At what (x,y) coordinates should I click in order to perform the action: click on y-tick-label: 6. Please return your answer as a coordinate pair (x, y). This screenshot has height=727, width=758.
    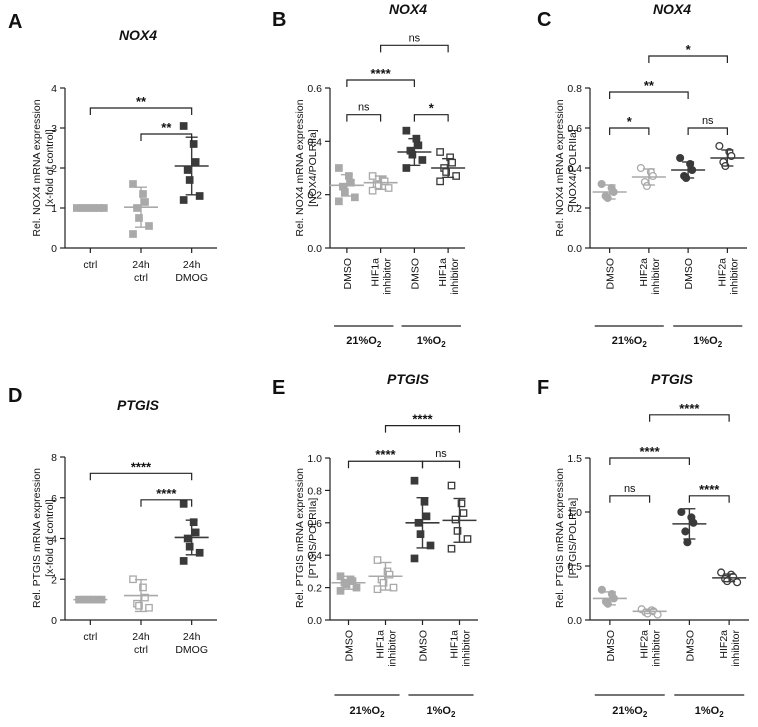
    Looking at the image, I should click on (54, 499).